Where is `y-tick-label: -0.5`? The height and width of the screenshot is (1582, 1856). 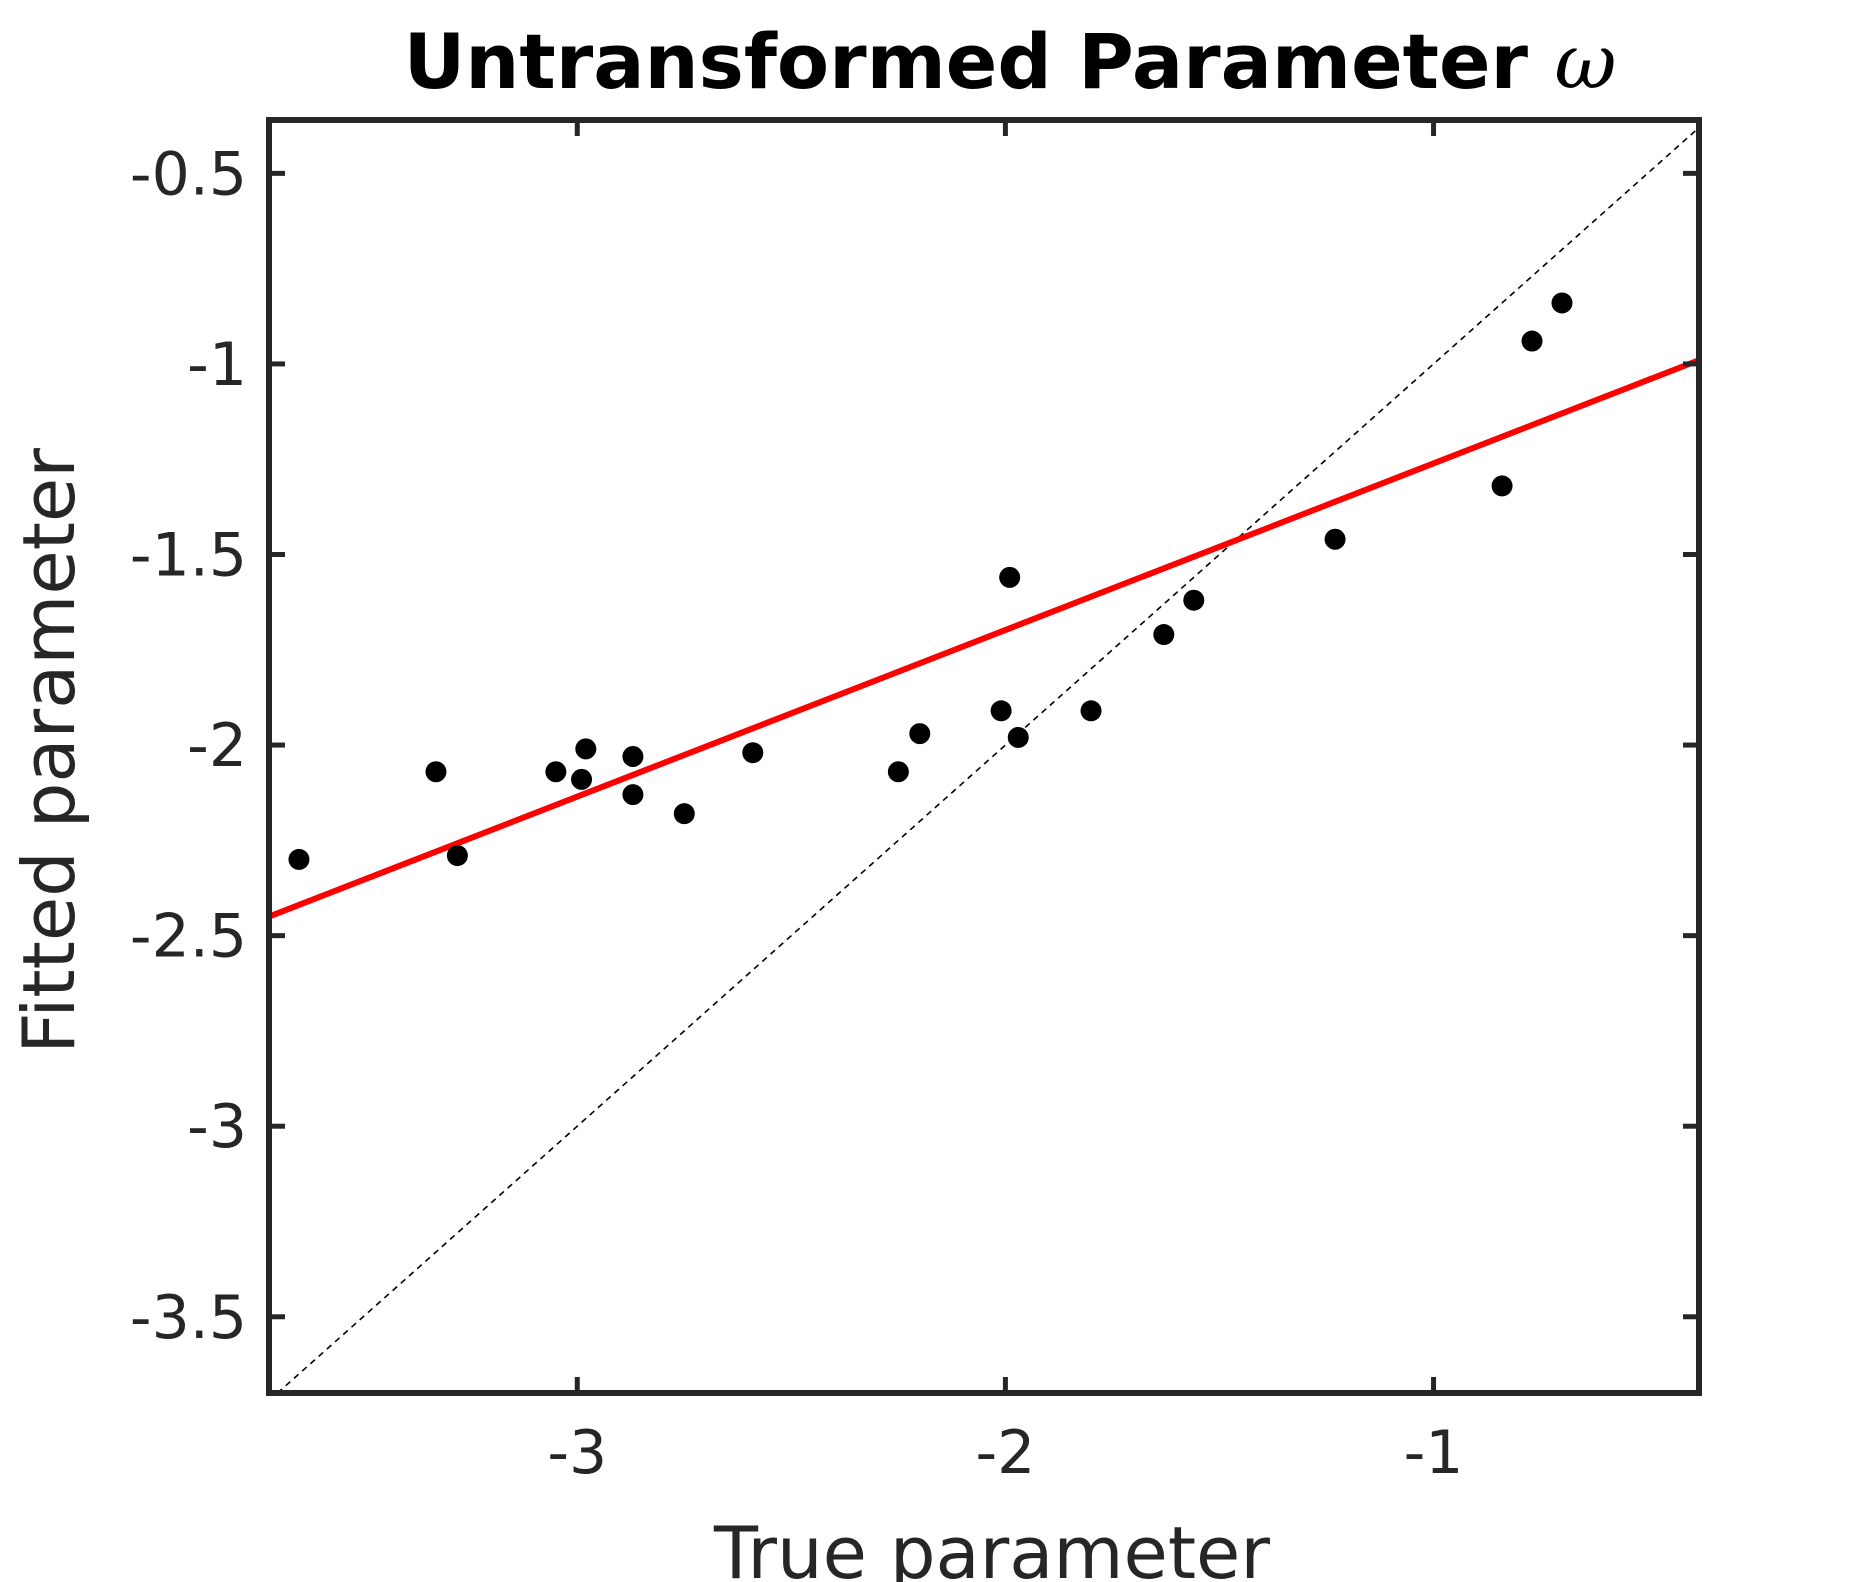 y-tick-label: -0.5 is located at coordinates (188, 174).